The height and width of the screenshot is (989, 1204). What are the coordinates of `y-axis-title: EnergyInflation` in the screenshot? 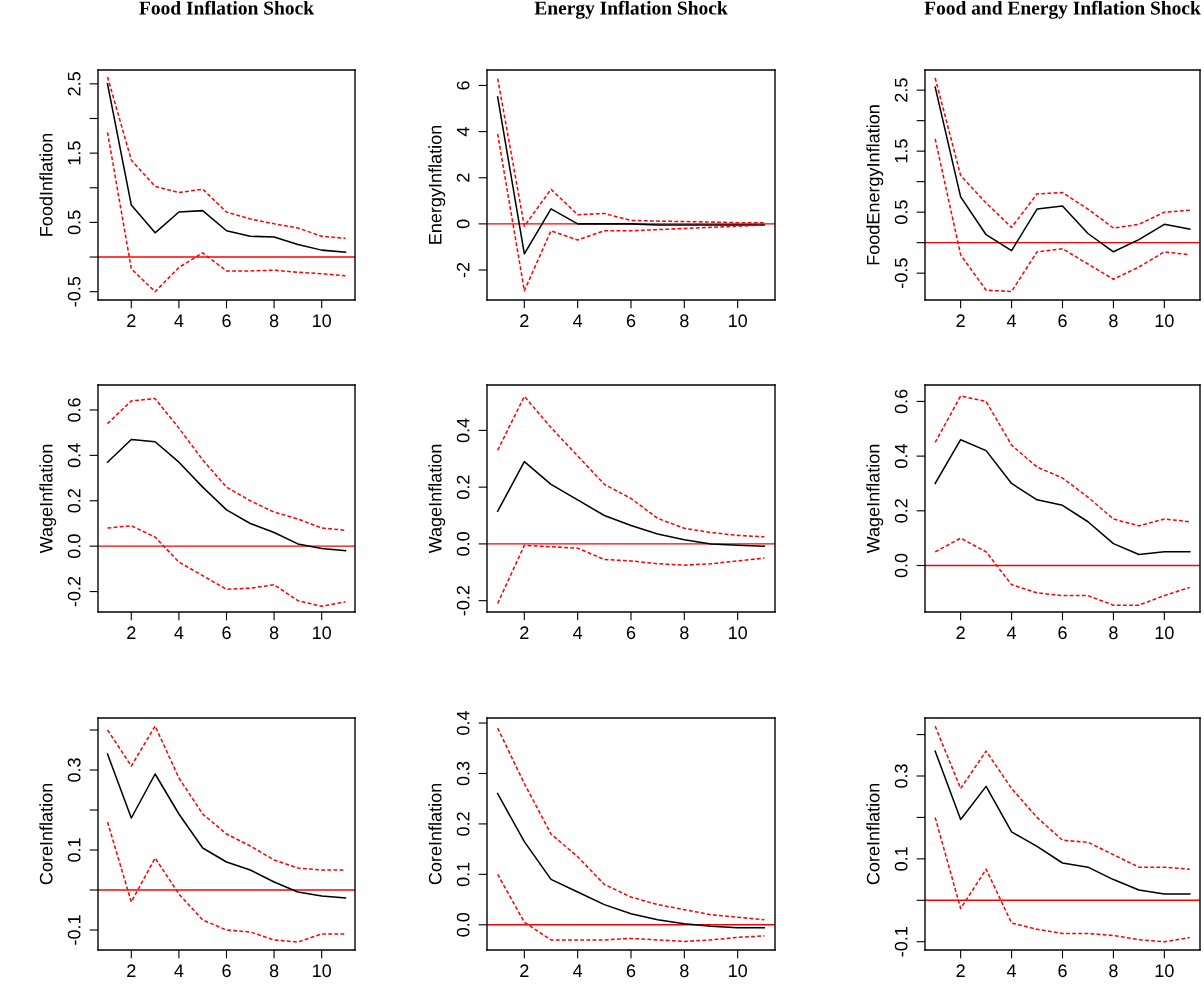 It's located at (437, 184).